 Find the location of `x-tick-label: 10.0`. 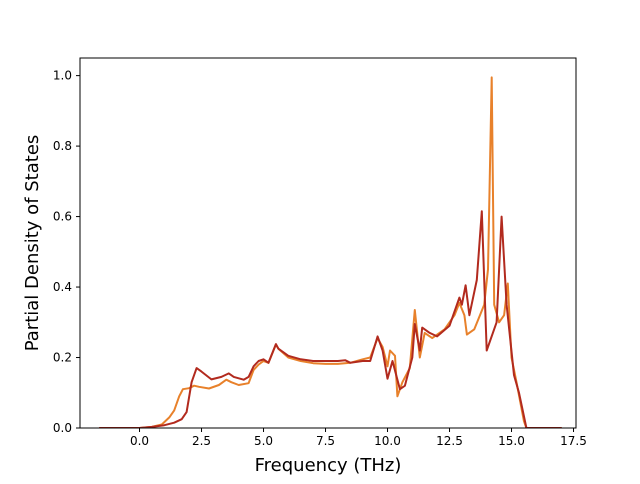

x-tick-label: 10.0 is located at coordinates (387, 441).